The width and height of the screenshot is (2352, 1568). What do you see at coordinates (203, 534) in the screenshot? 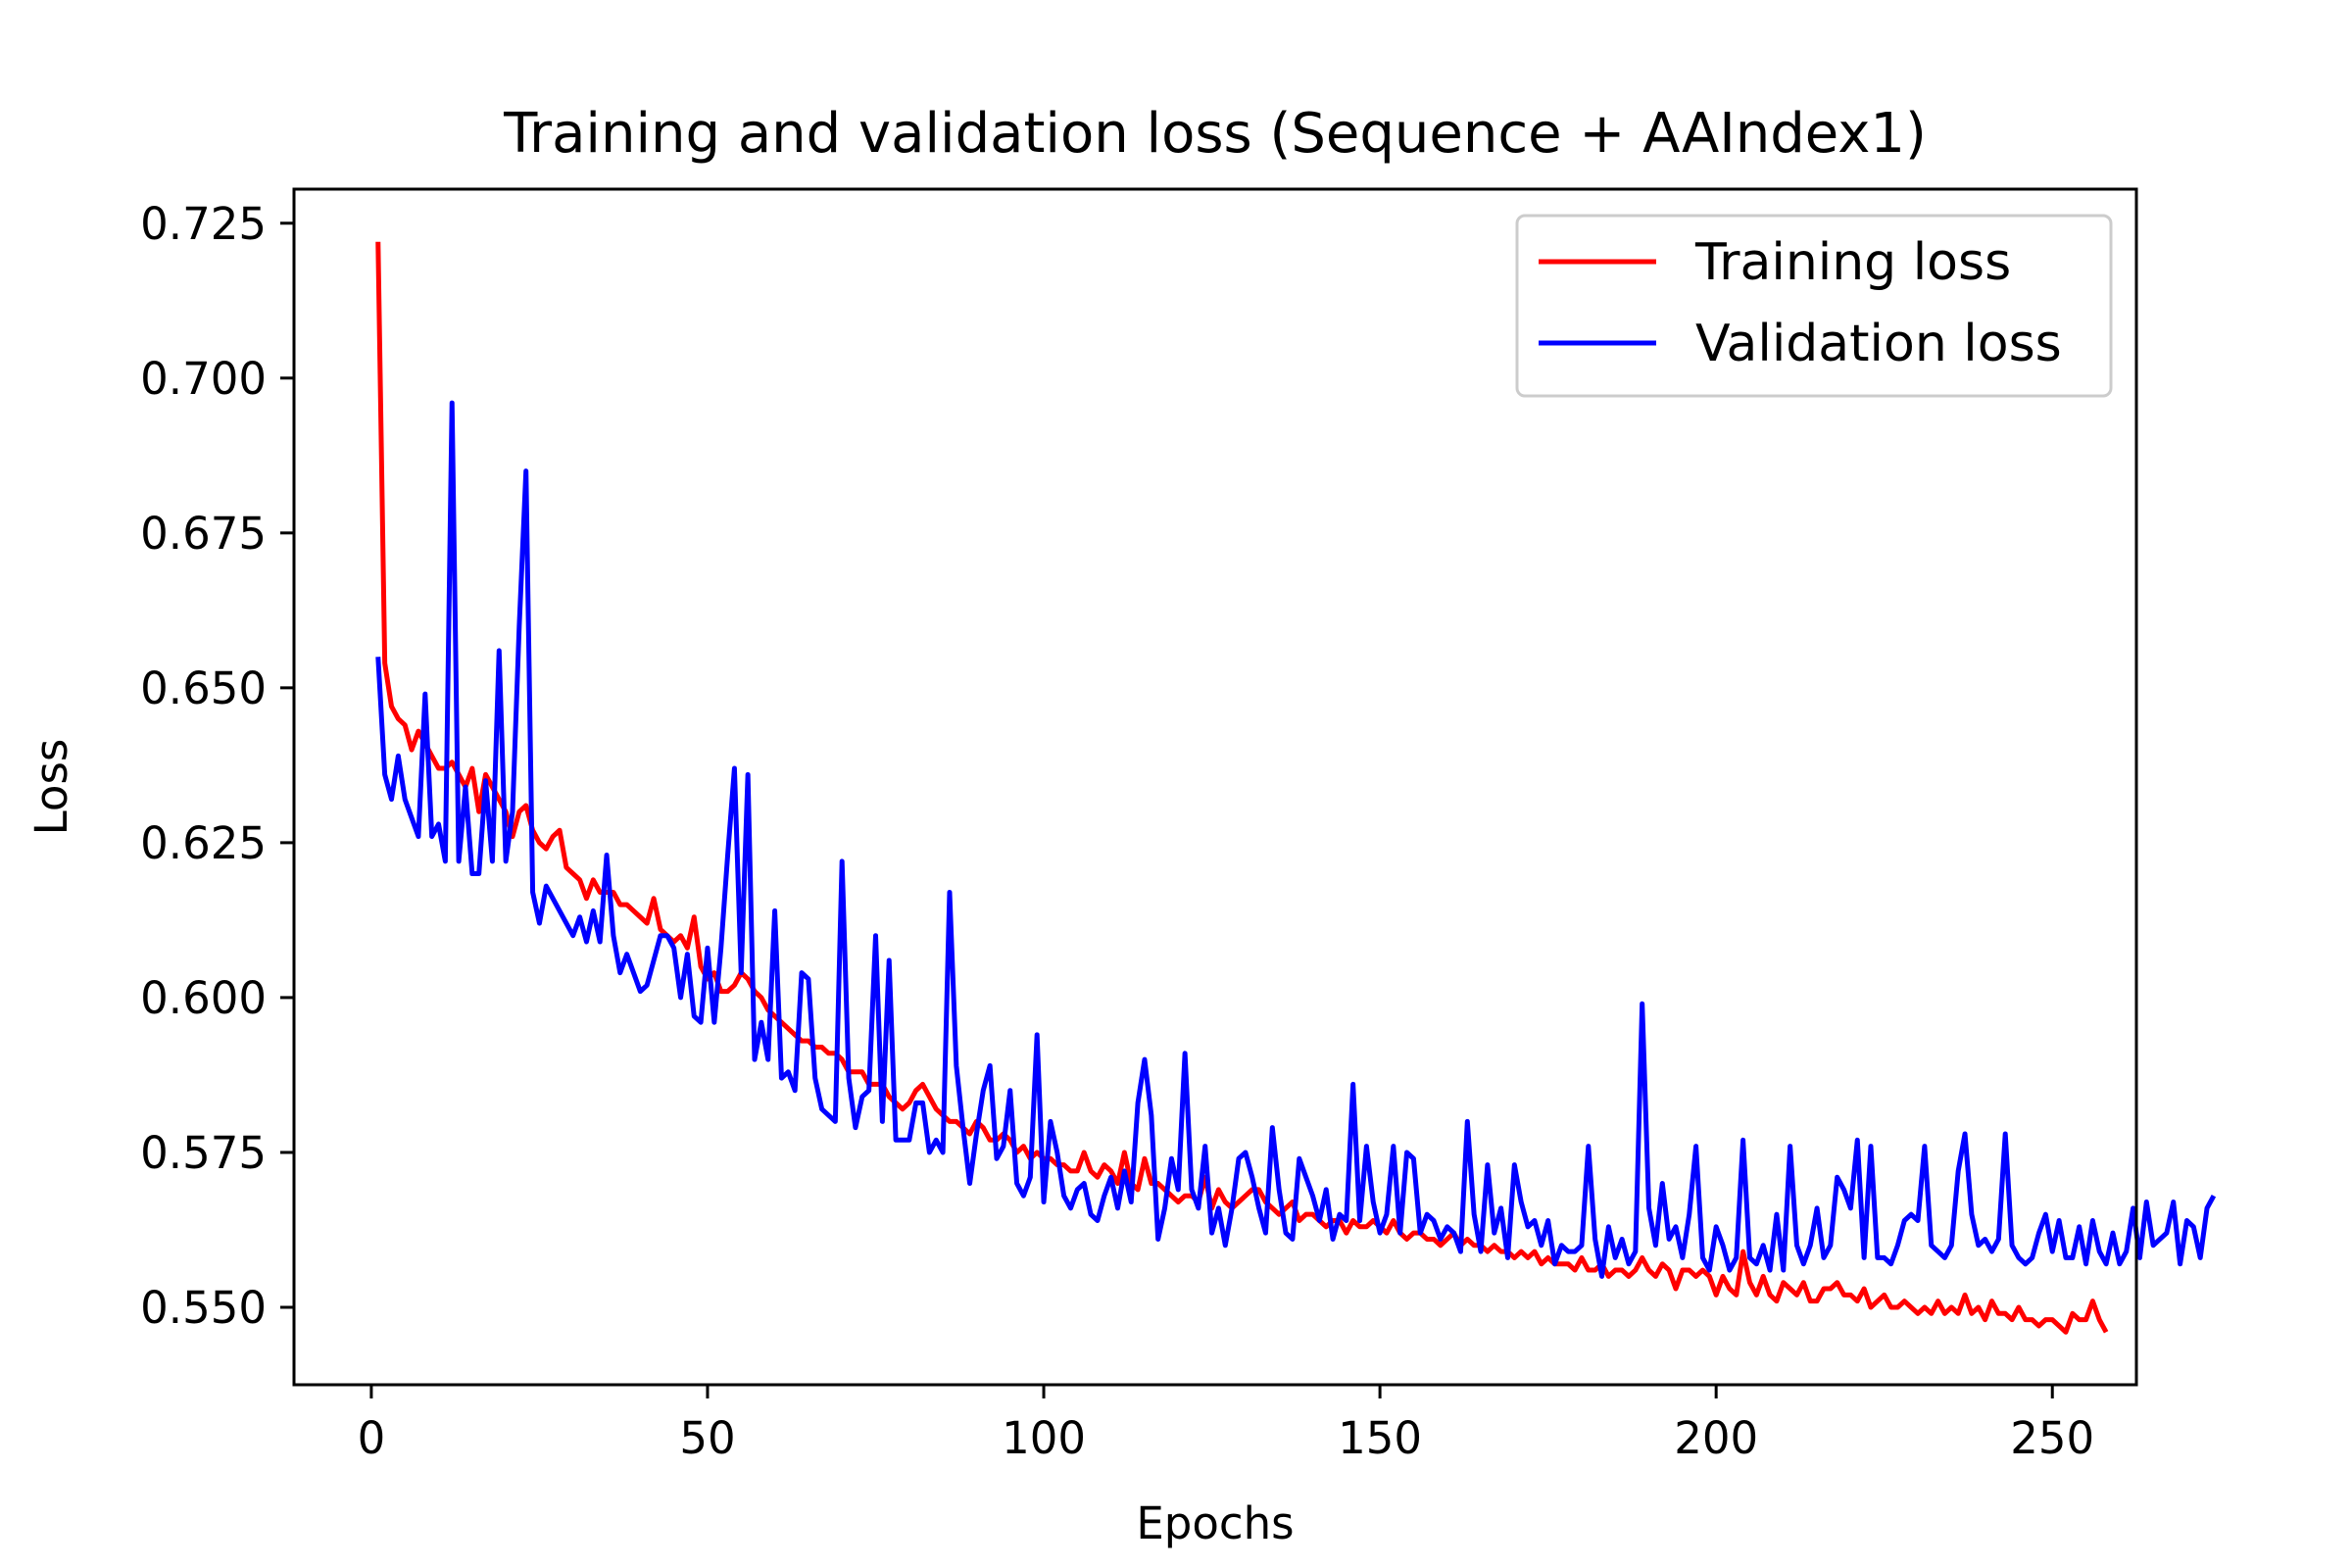
I see `y-tick-label: 0.675` at bounding box center [203, 534].